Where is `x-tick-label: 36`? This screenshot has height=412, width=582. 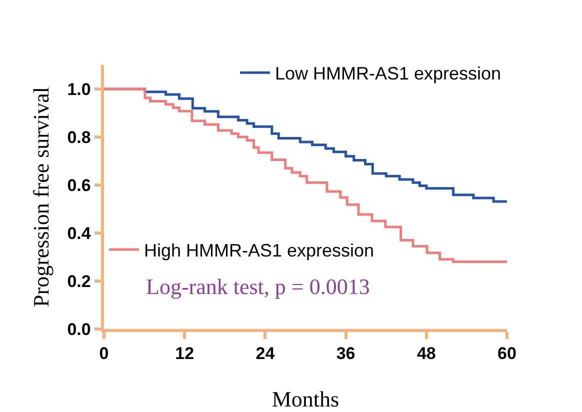
x-tick-label: 36 is located at coordinates (346, 354).